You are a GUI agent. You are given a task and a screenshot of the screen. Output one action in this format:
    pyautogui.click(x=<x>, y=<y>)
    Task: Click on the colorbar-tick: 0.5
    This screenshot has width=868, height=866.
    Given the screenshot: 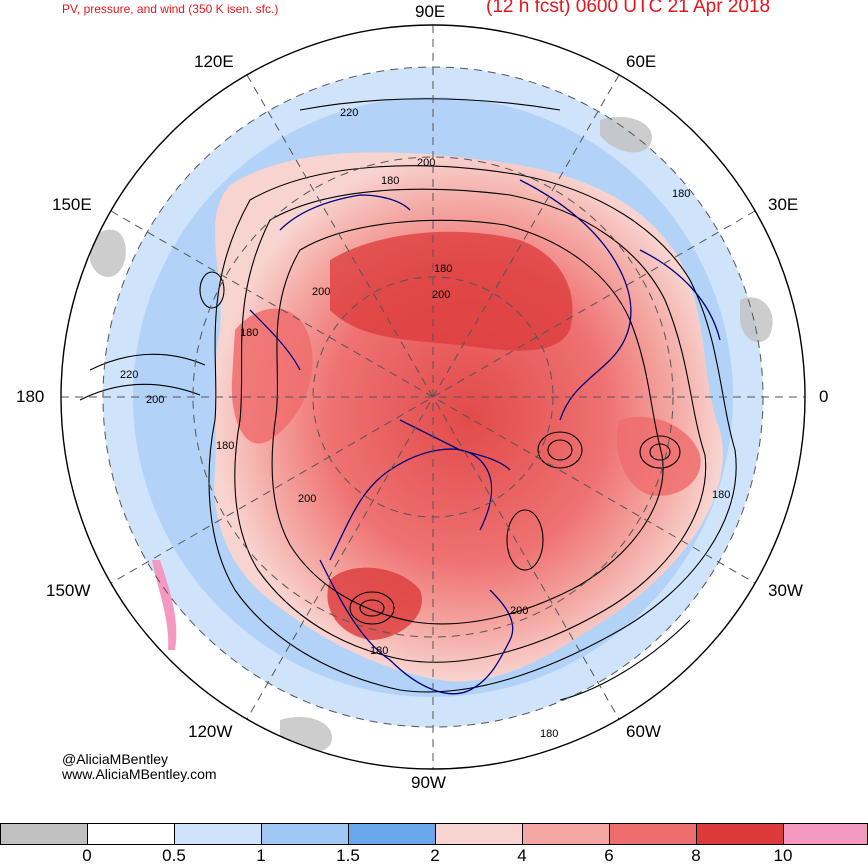 What is the action you would take?
    pyautogui.click(x=174, y=855)
    